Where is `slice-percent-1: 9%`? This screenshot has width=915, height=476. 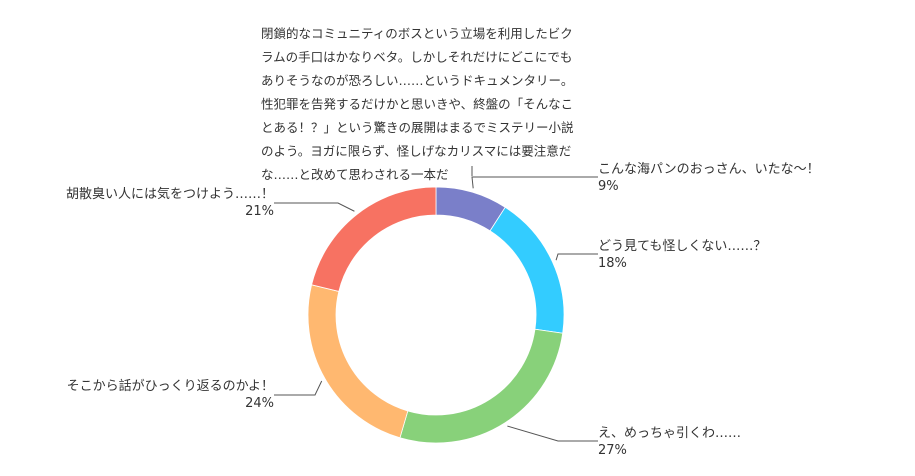 slice-percent-1: 9% is located at coordinates (608, 186).